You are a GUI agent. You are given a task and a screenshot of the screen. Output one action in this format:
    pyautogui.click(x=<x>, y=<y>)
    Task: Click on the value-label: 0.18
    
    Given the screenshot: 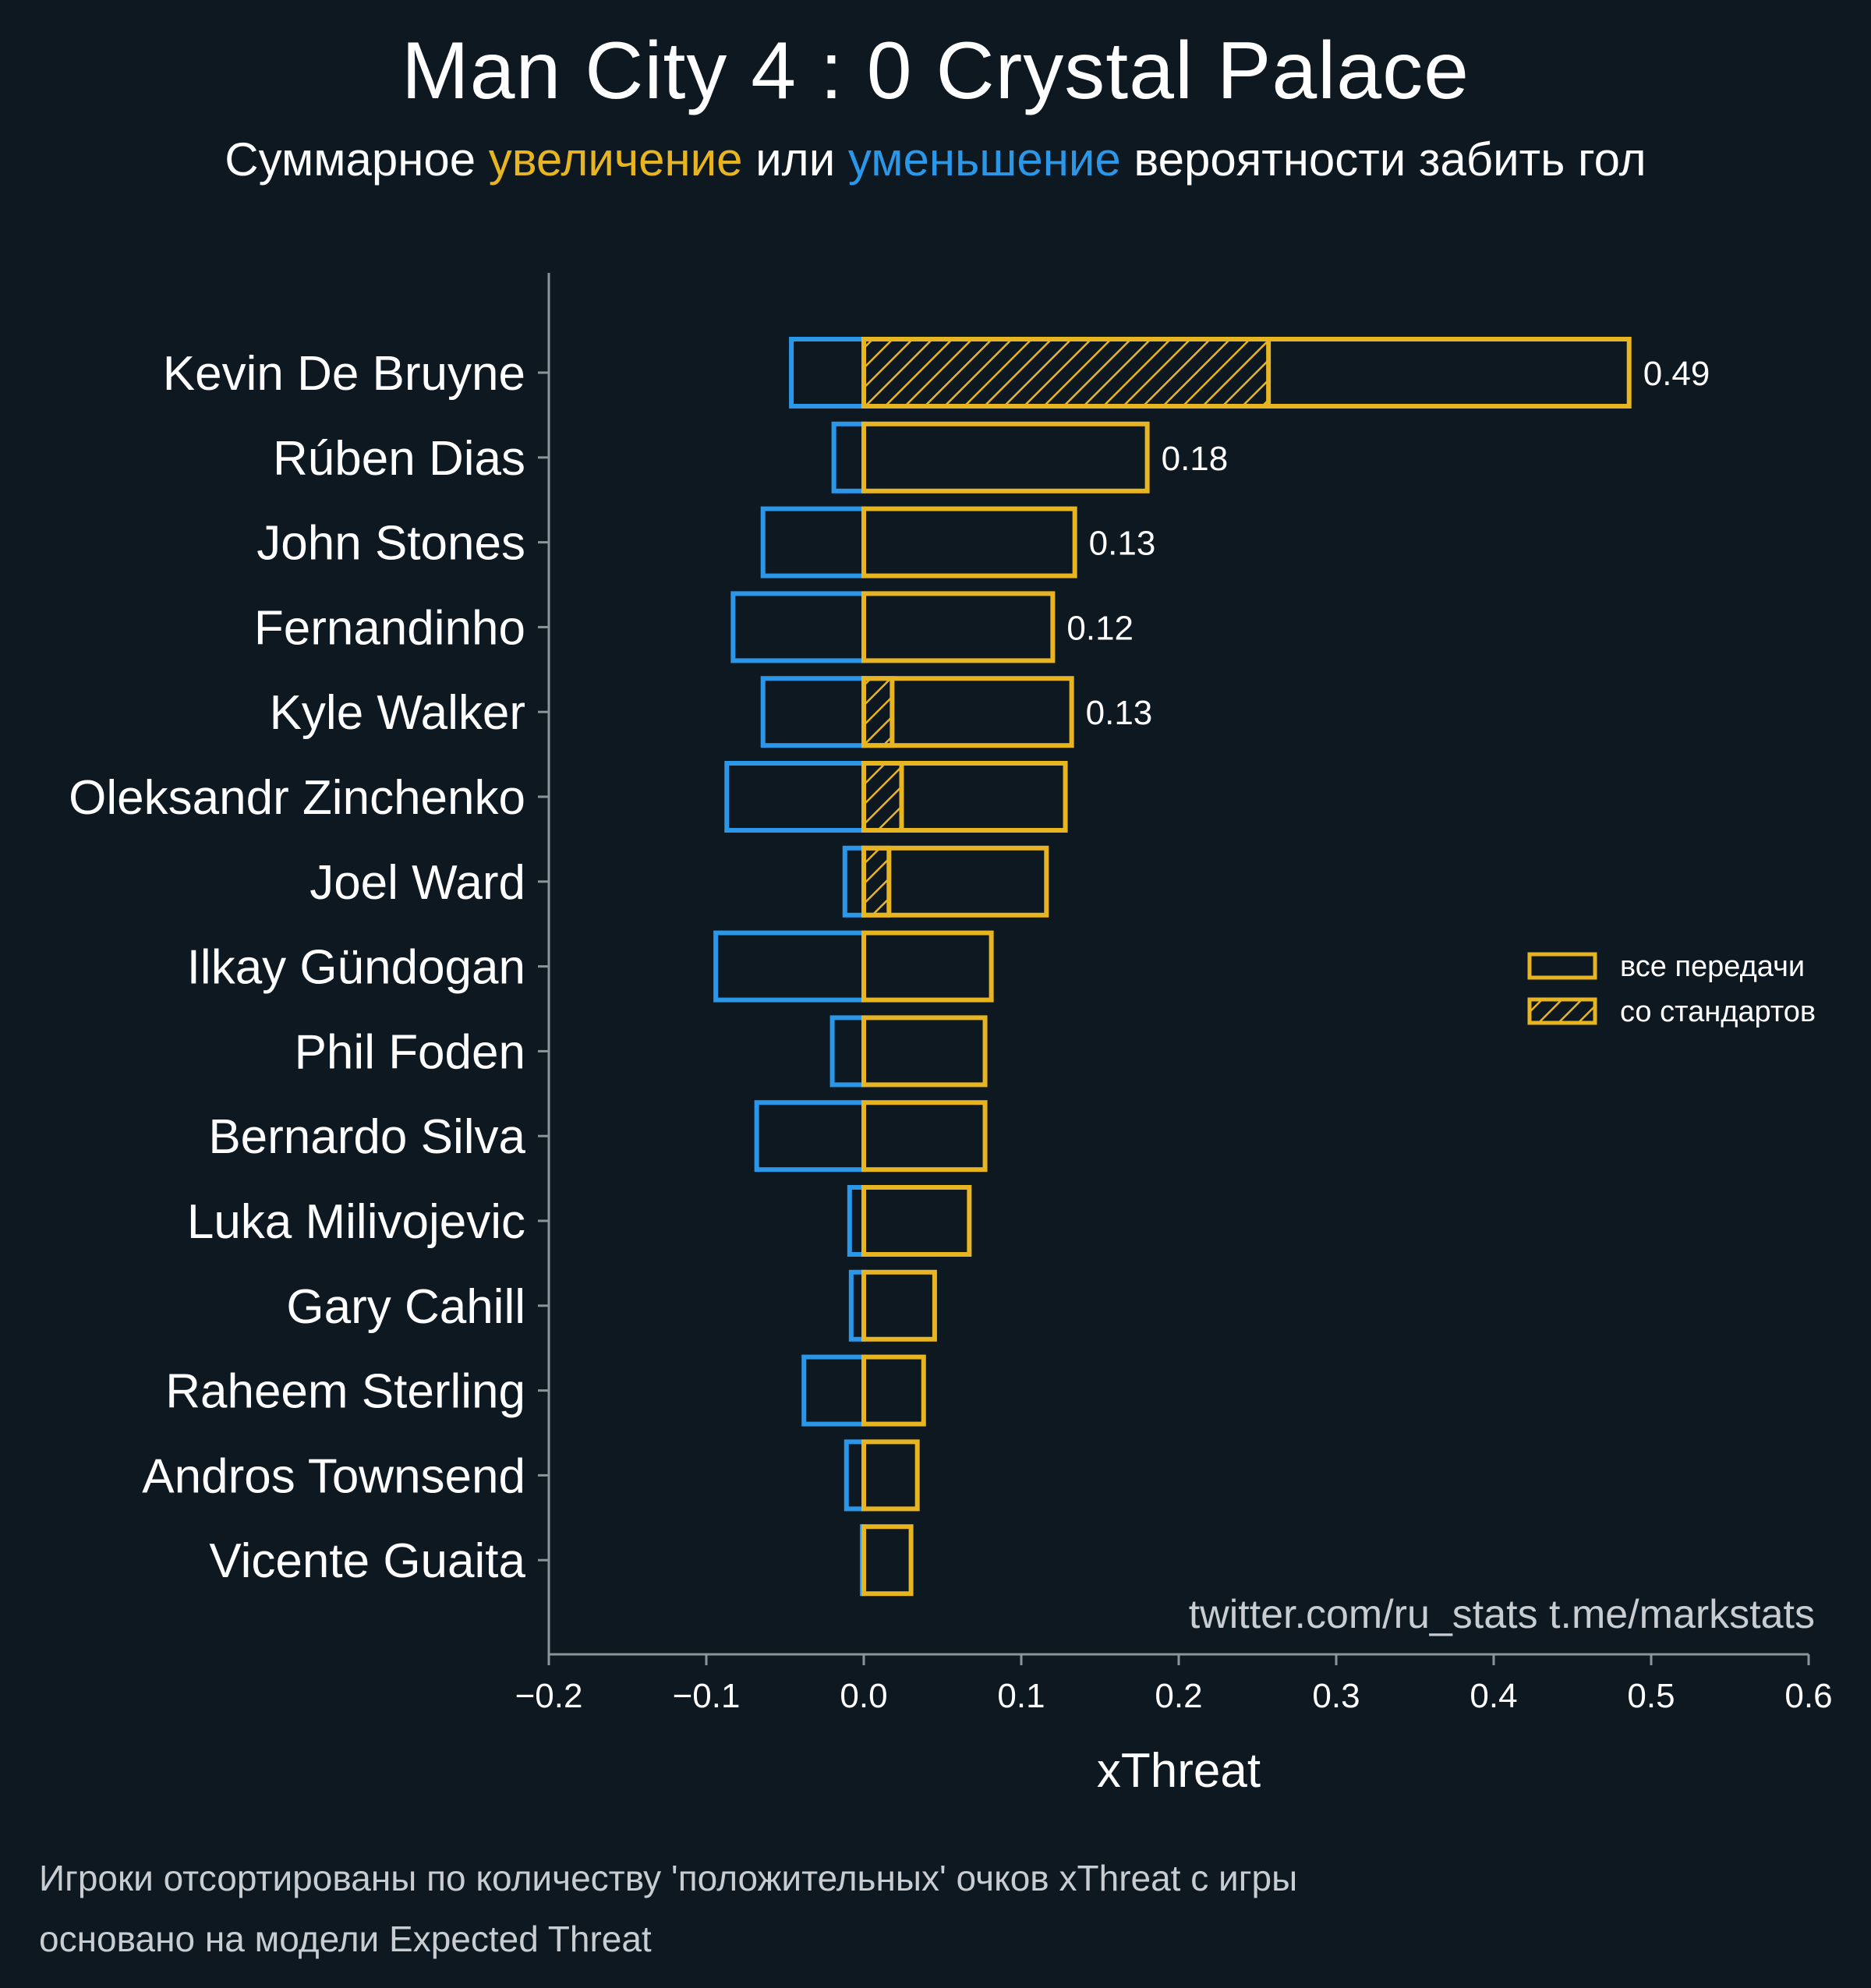 What is the action you would take?
    pyautogui.click(x=1195, y=459)
    